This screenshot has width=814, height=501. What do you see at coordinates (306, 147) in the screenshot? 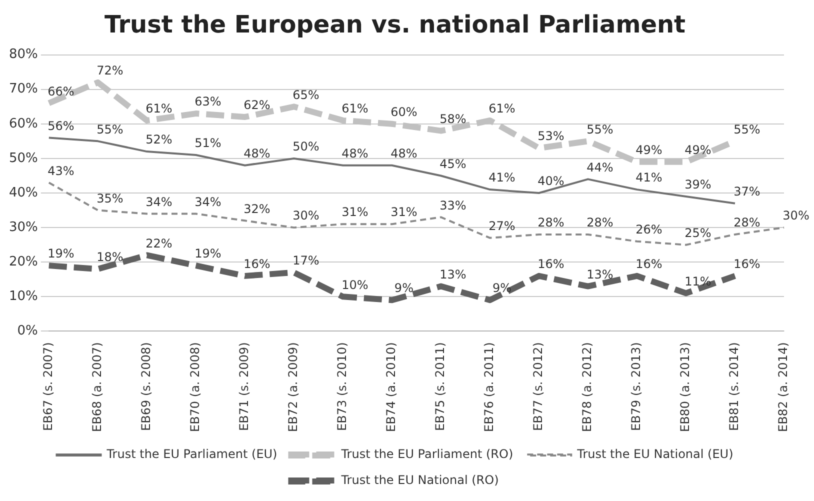
I see `data-label: 50%` at bounding box center [306, 147].